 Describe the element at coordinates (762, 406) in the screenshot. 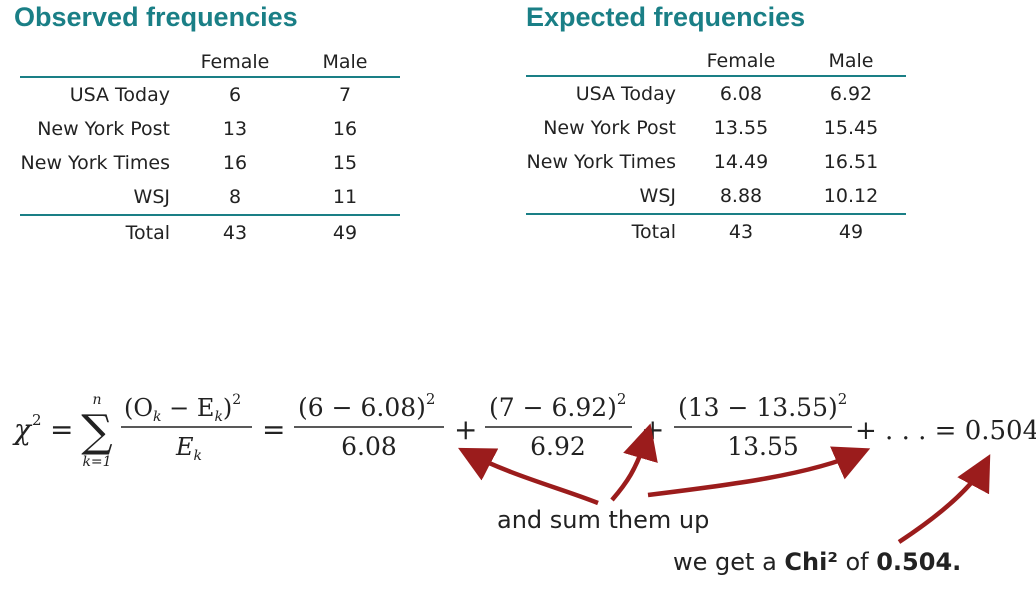

I see `term3-numerator: (13 − 13.55)2` at that location.